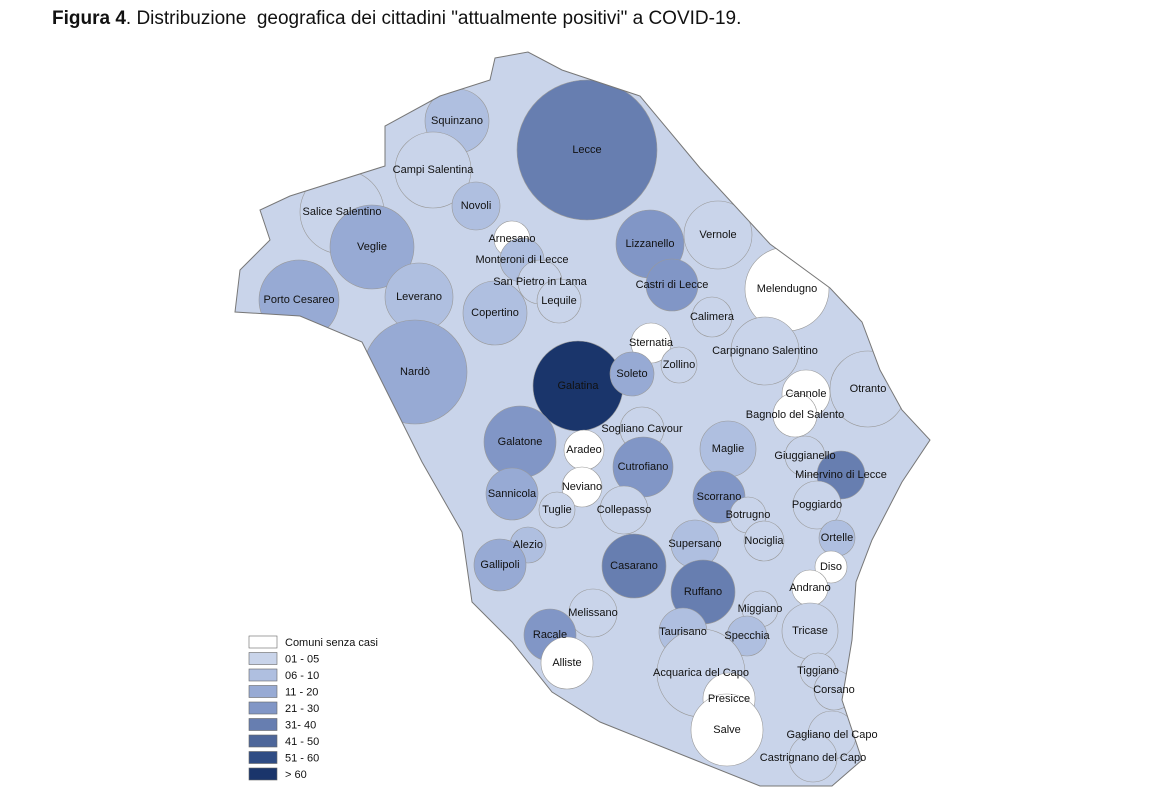 The image size is (1170, 800). Describe the element at coordinates (301, 692) in the screenshot. I see `legend-label: 11 - 20` at that location.